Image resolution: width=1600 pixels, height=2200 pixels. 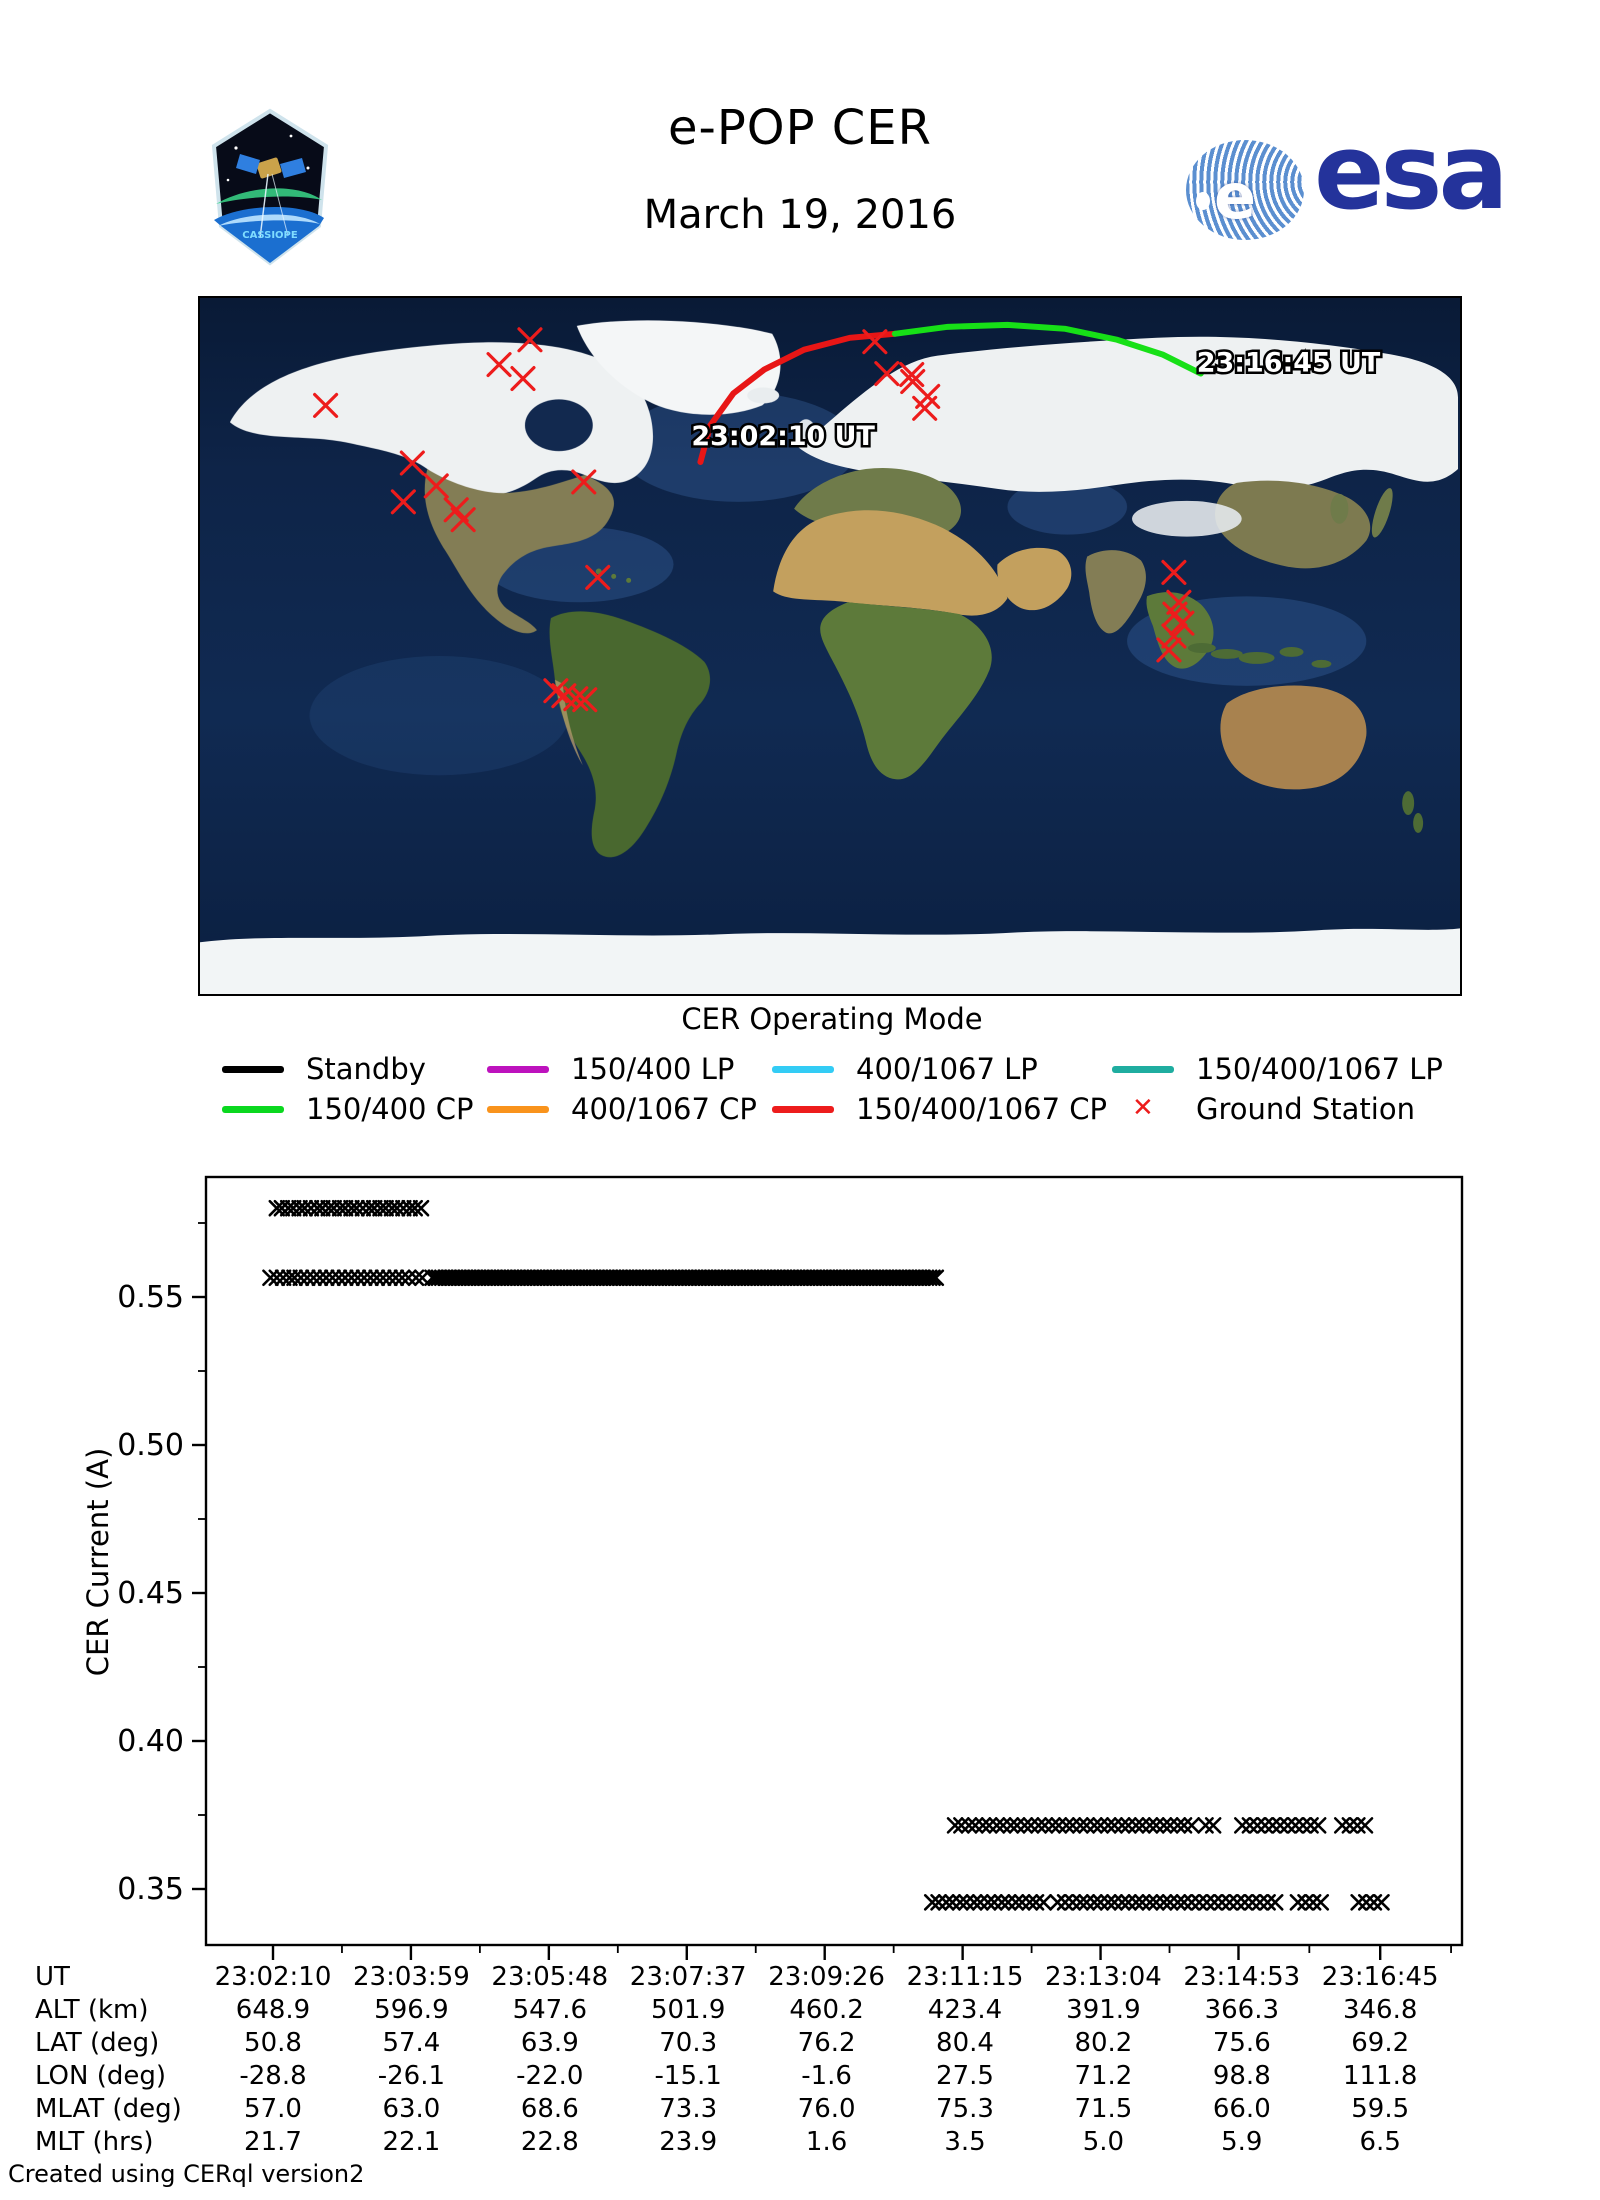 What do you see at coordinates (549, 2043) in the screenshot?
I see `table-cell: 63.9` at bounding box center [549, 2043].